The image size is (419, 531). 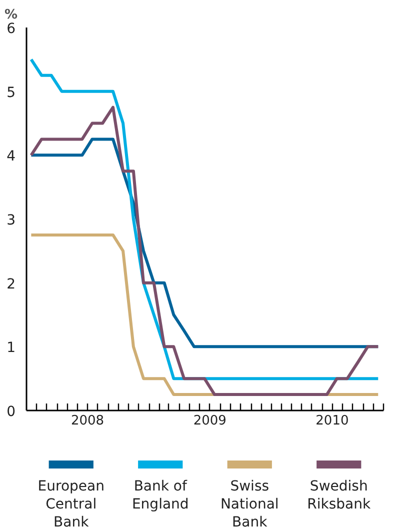 What do you see at coordinates (11, 220) in the screenshot?
I see `y-tick-label: 3` at bounding box center [11, 220].